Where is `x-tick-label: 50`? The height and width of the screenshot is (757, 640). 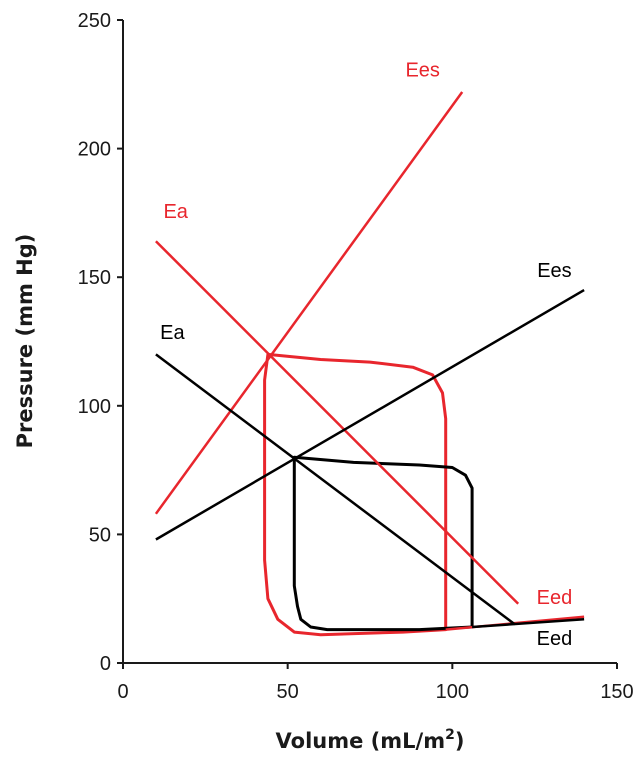 x-tick-label: 50 is located at coordinates (288, 692).